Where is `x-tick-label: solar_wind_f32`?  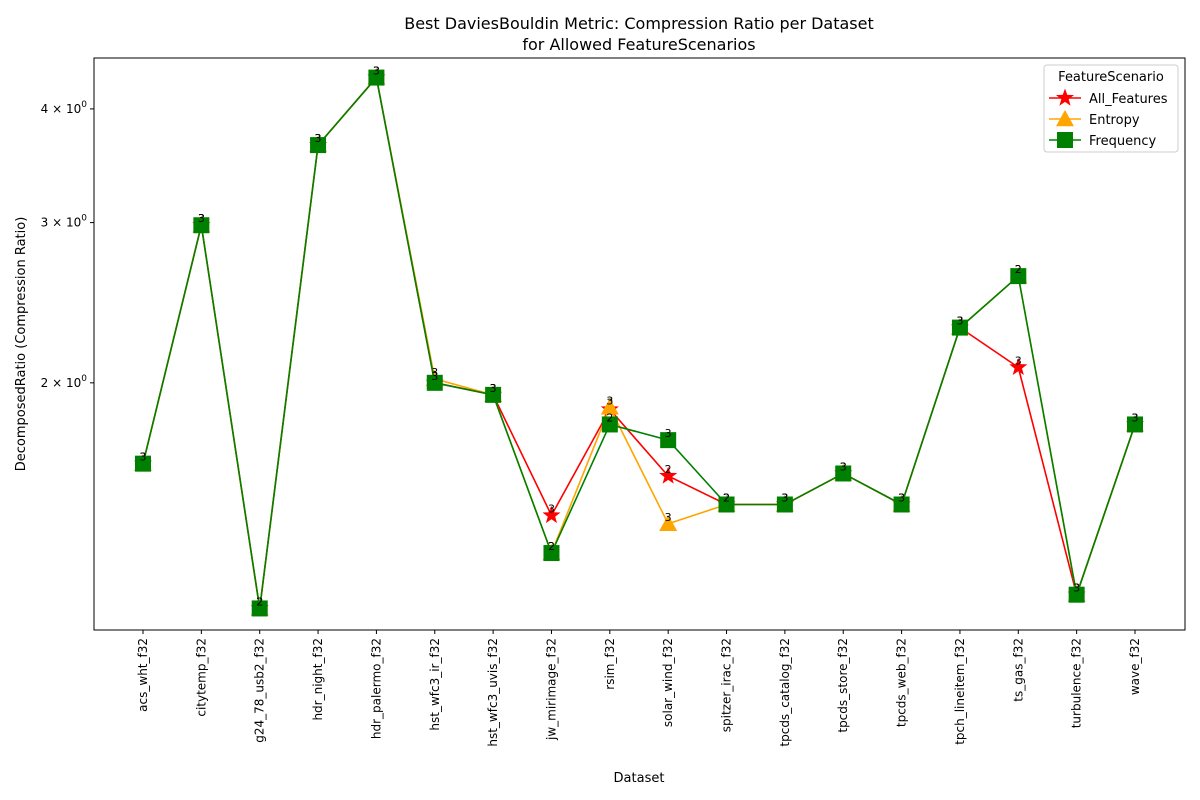
x-tick-label: solar_wind_f32 is located at coordinates (668, 682).